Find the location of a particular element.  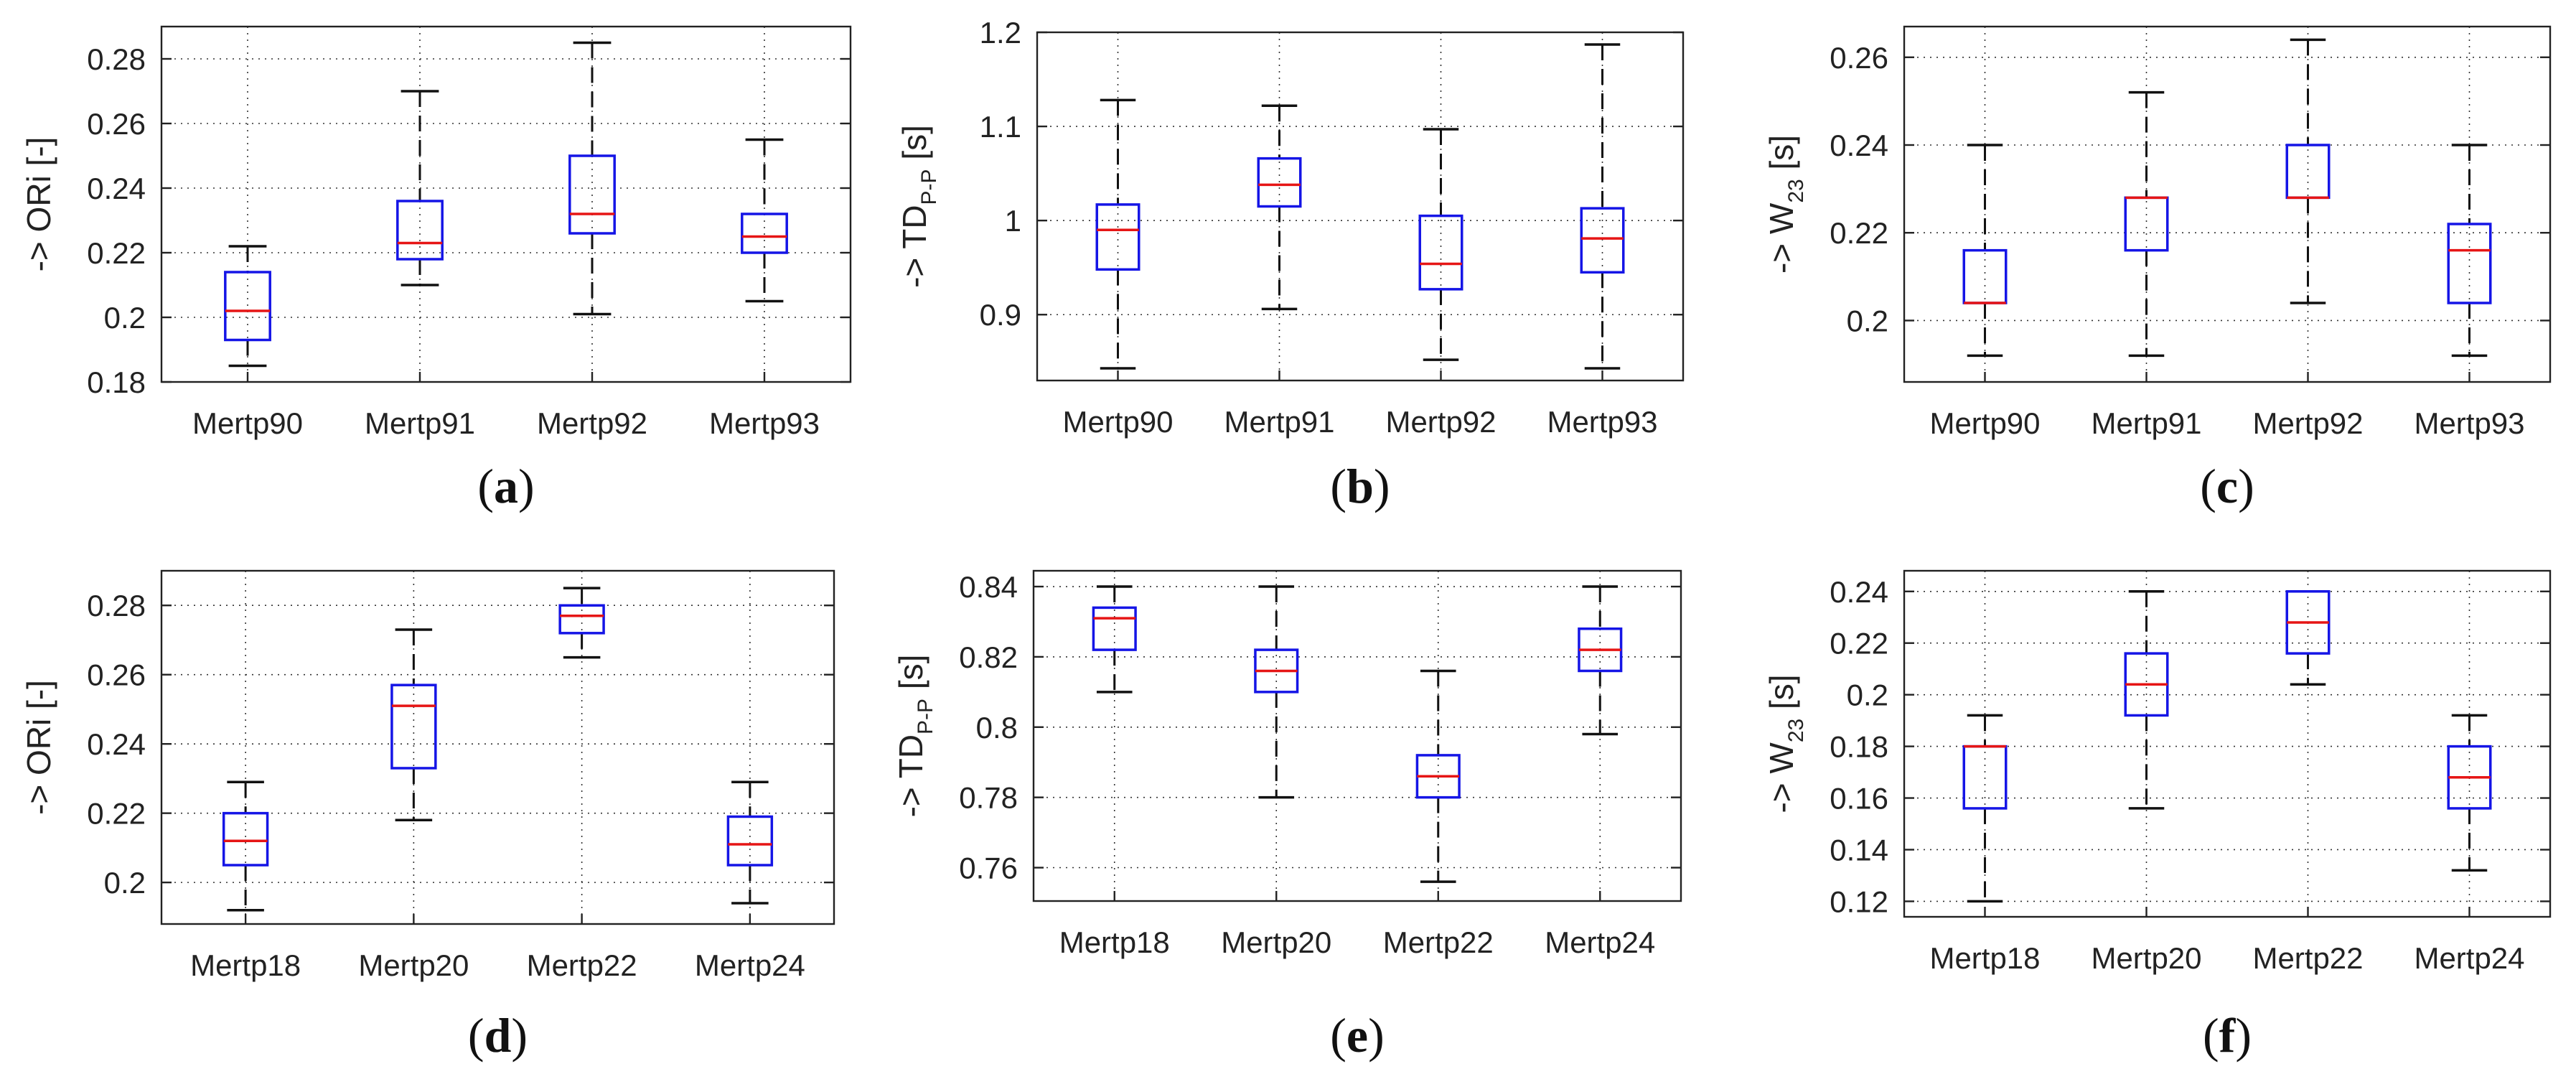

y-axis-label: -> W23 [s] is located at coordinates (1786, 204).